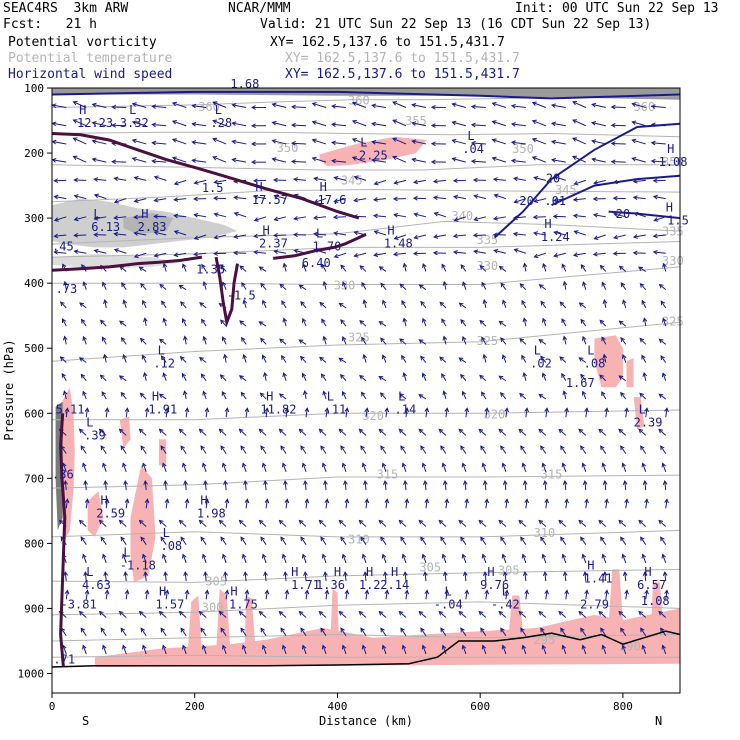 Image resolution: width=740 pixels, height=740 pixels. Describe the element at coordinates (34, 348) in the screenshot. I see `y-tick-label-500: 500` at that location.